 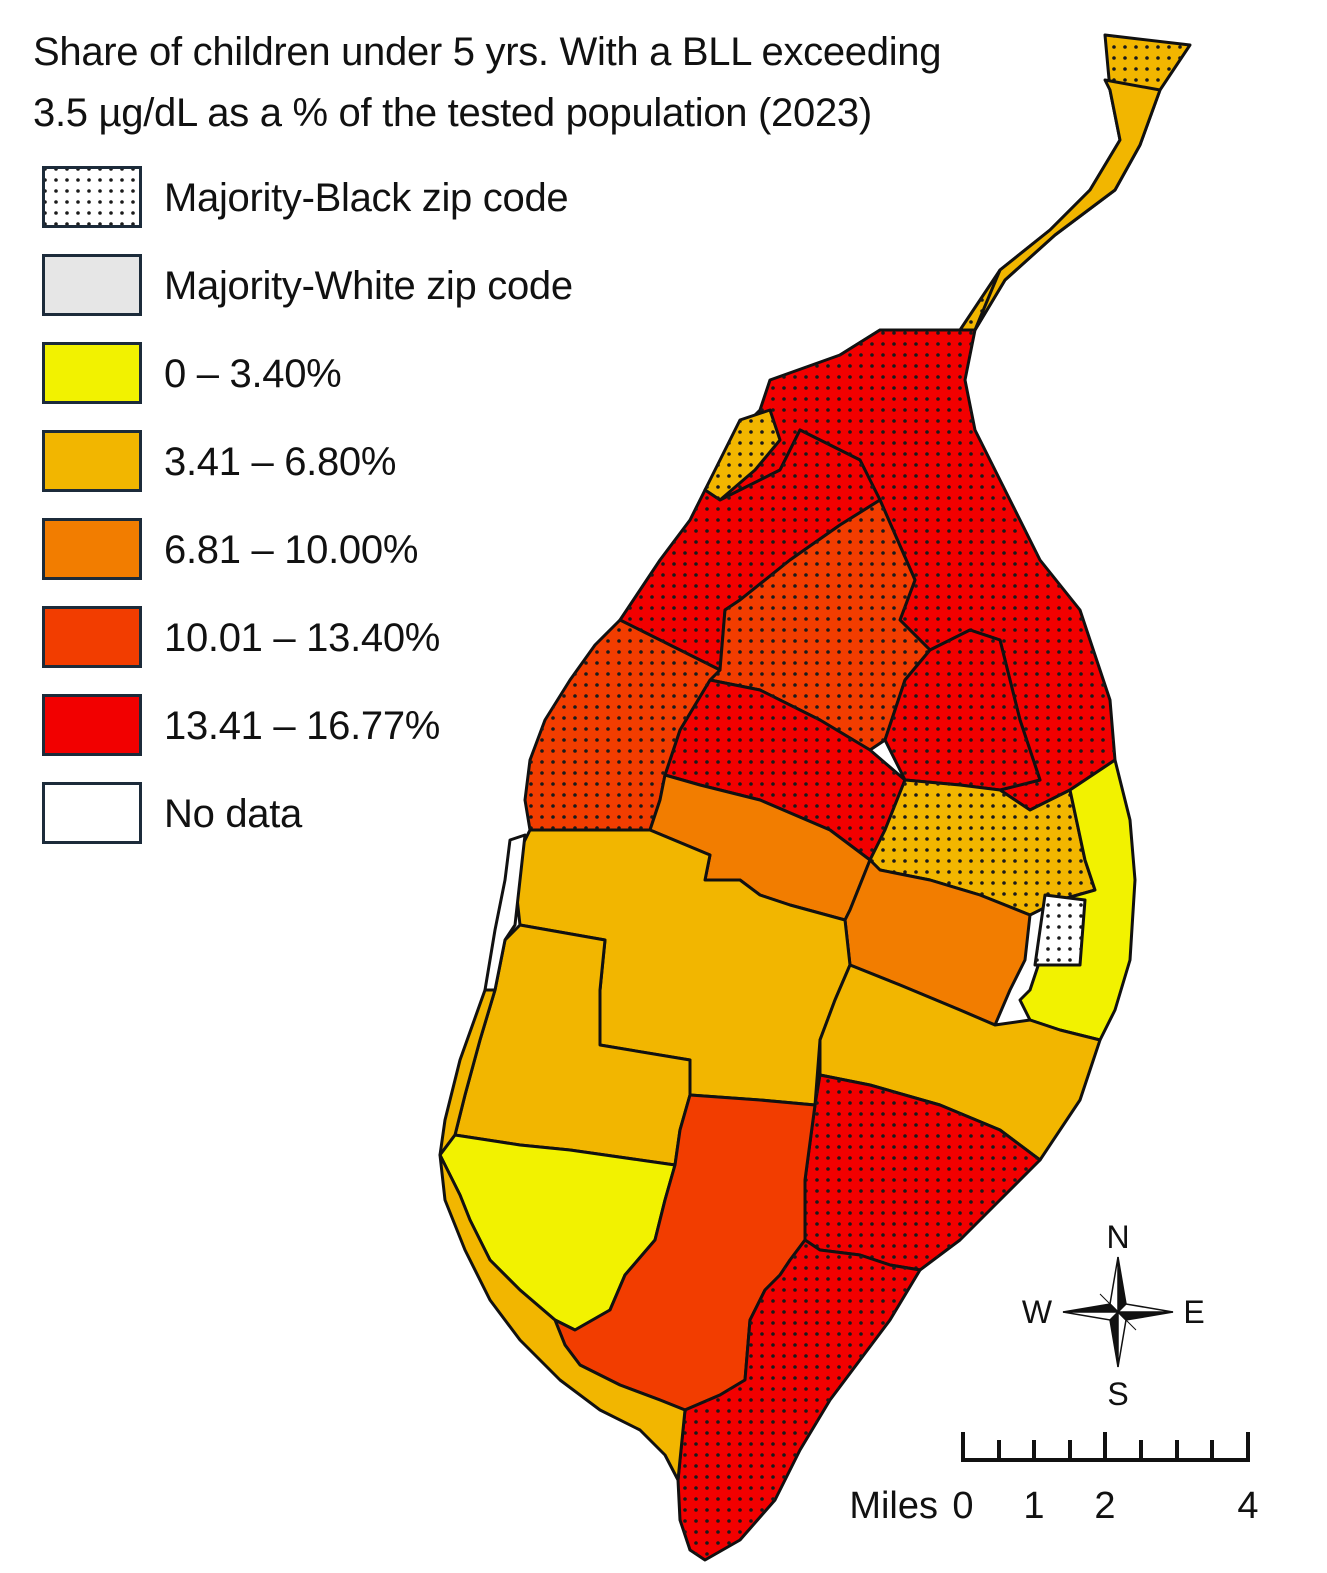 I want to click on zip-east-orange-lower, so click(x=960, y=1062).